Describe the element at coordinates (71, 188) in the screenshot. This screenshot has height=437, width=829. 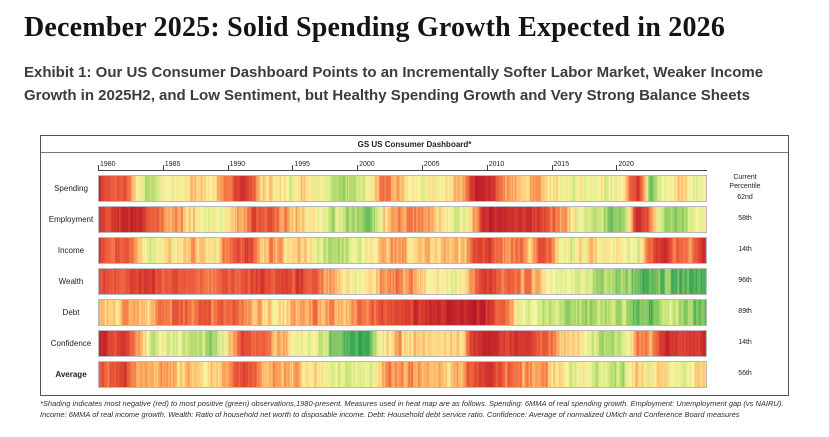
I see `row-label: Spending` at that location.